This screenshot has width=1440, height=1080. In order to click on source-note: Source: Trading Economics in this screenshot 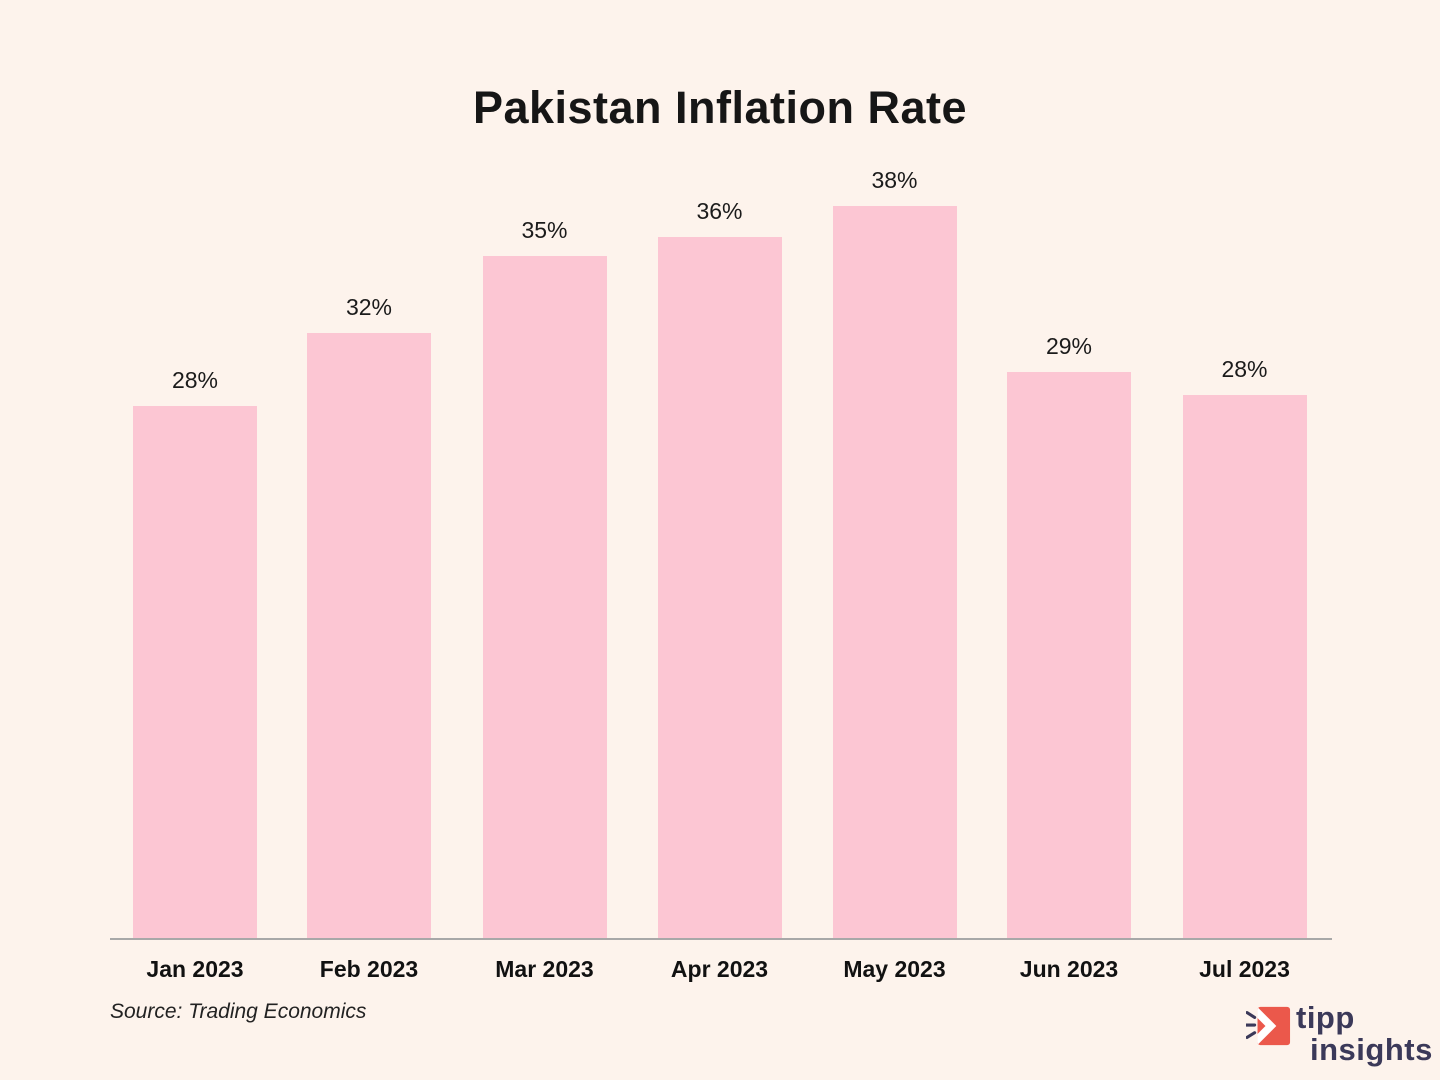, I will do `click(238, 1011)`.